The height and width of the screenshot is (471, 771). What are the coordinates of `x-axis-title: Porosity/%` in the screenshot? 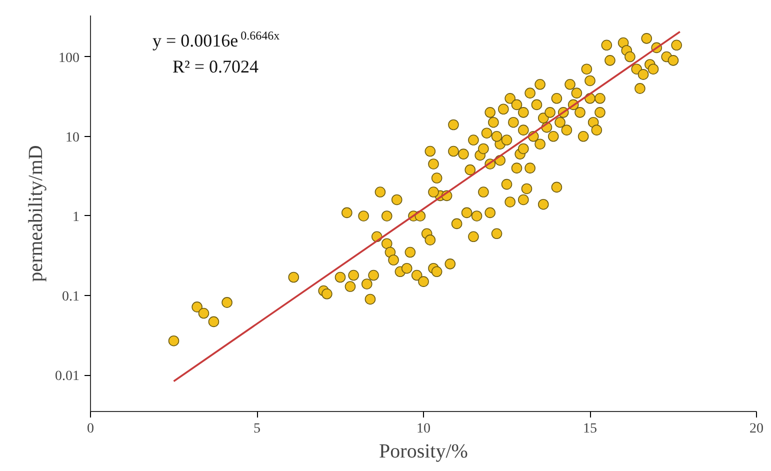 It's located at (423, 451).